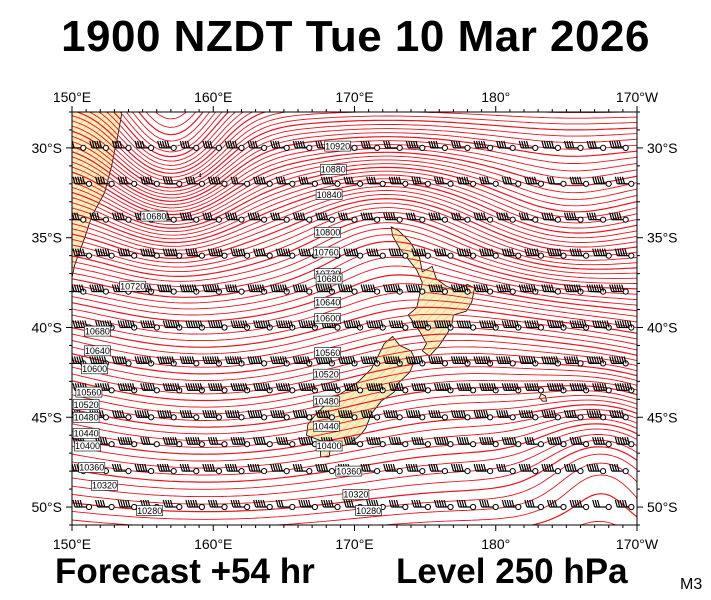 This screenshot has width=711, height=600. I want to click on contour-label: 10840, so click(329, 194).